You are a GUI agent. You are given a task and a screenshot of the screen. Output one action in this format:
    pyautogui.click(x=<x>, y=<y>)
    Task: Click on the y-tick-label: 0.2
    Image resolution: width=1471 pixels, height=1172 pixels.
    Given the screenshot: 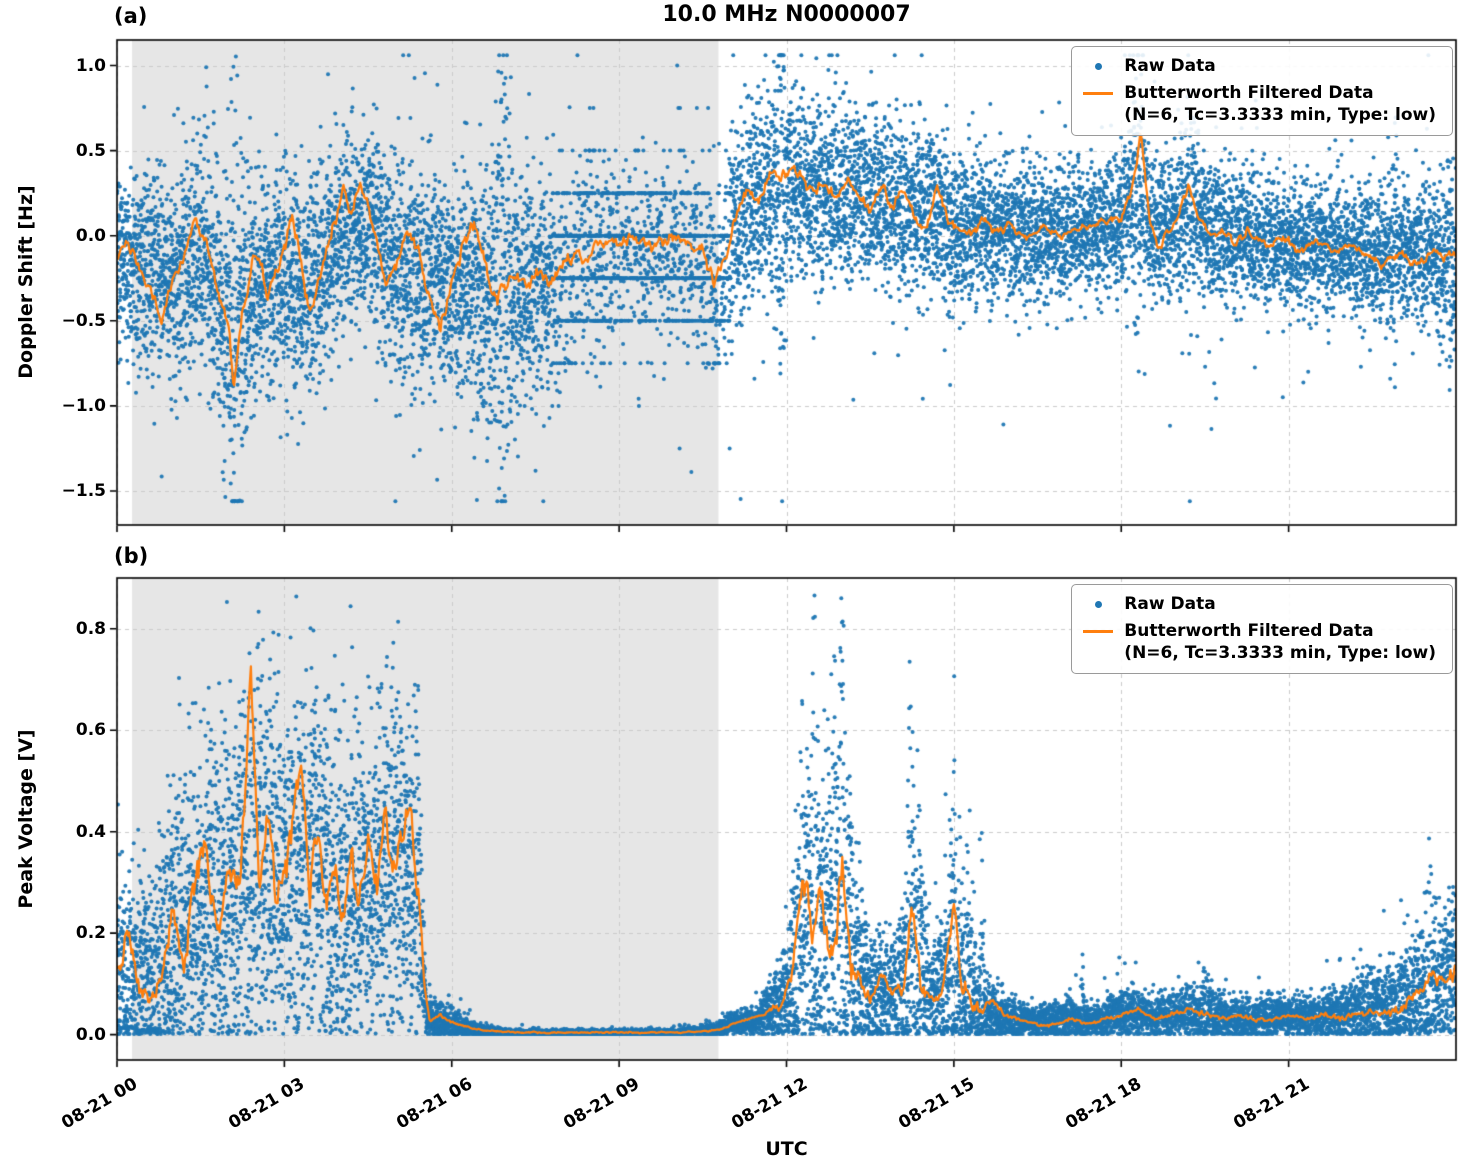 What is the action you would take?
    pyautogui.click(x=90, y=933)
    